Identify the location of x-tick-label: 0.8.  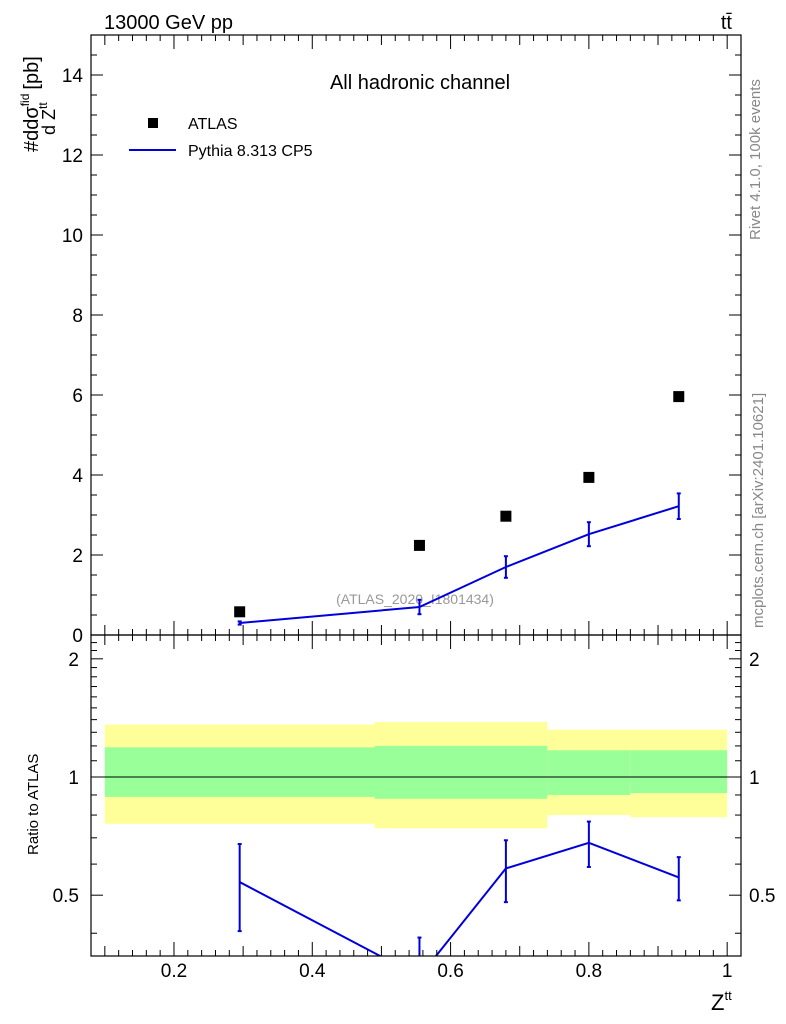
(589, 971).